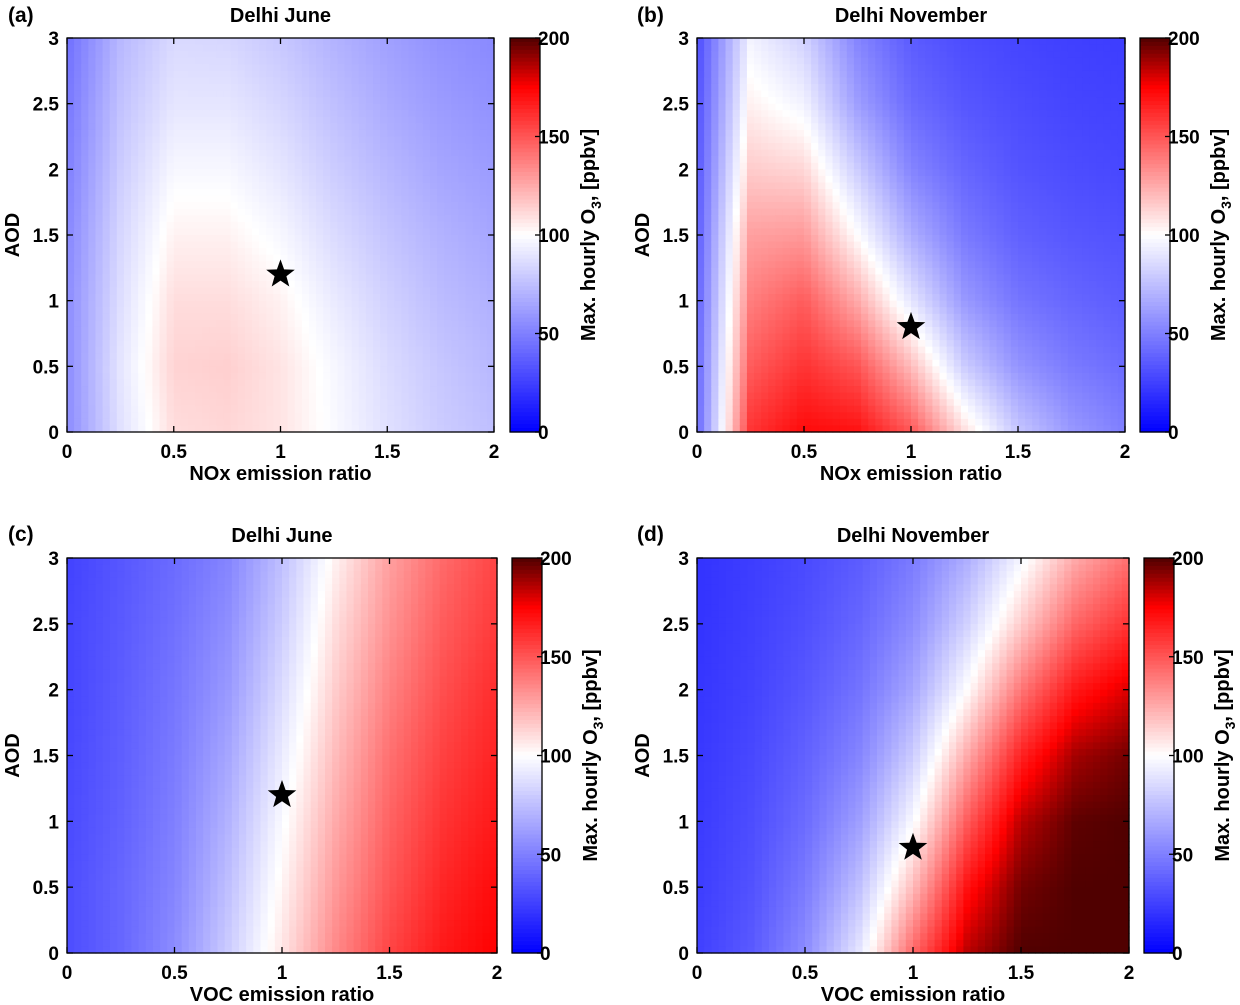 The height and width of the screenshot is (1005, 1240). Describe the element at coordinates (46, 236) in the screenshot. I see `y-tick-label: 1.5` at that location.